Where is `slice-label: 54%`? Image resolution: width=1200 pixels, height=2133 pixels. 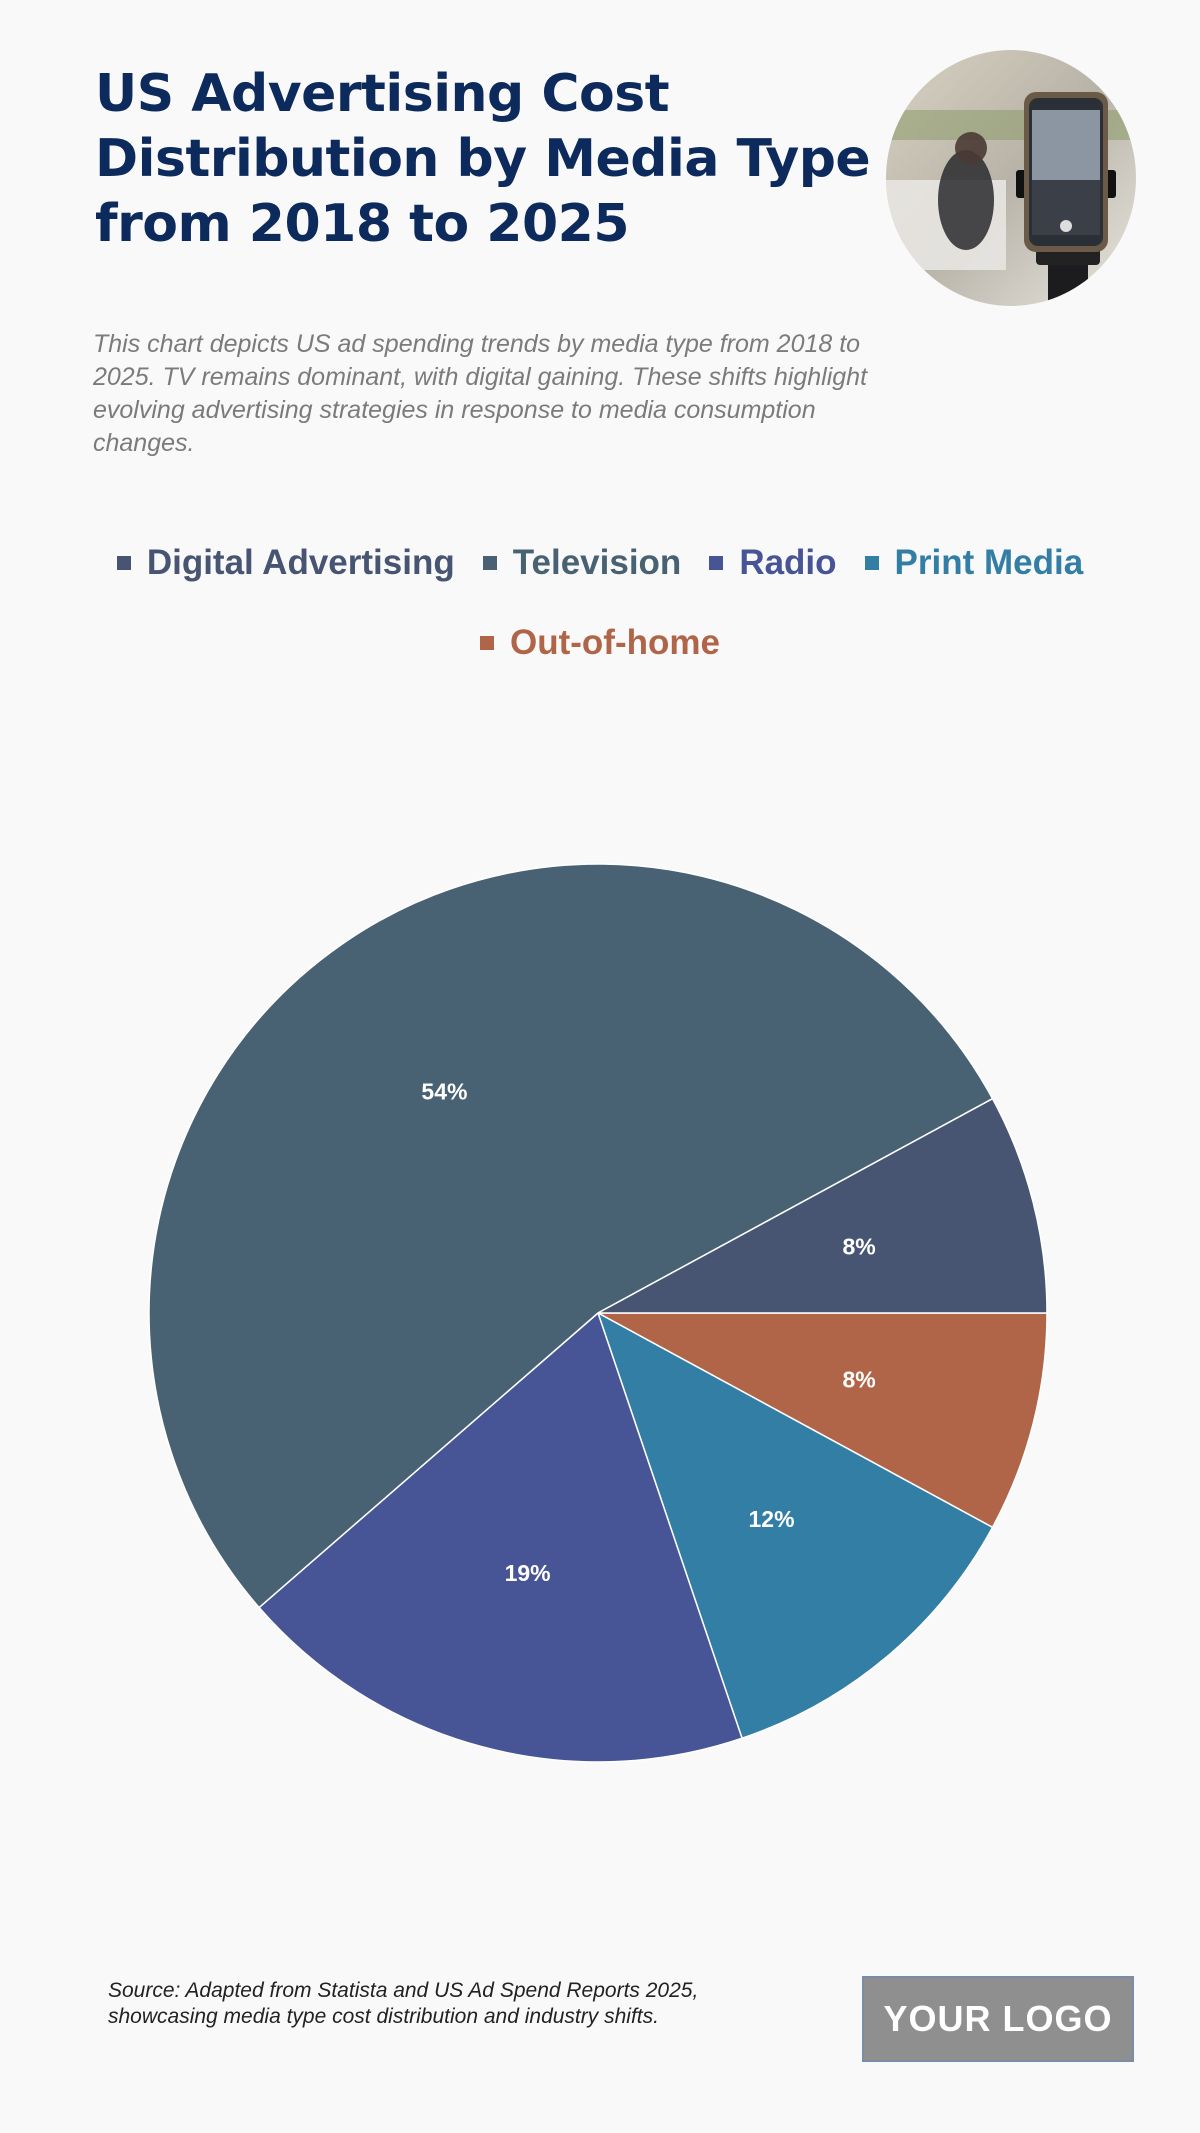 slice-label: 54% is located at coordinates (444, 1092).